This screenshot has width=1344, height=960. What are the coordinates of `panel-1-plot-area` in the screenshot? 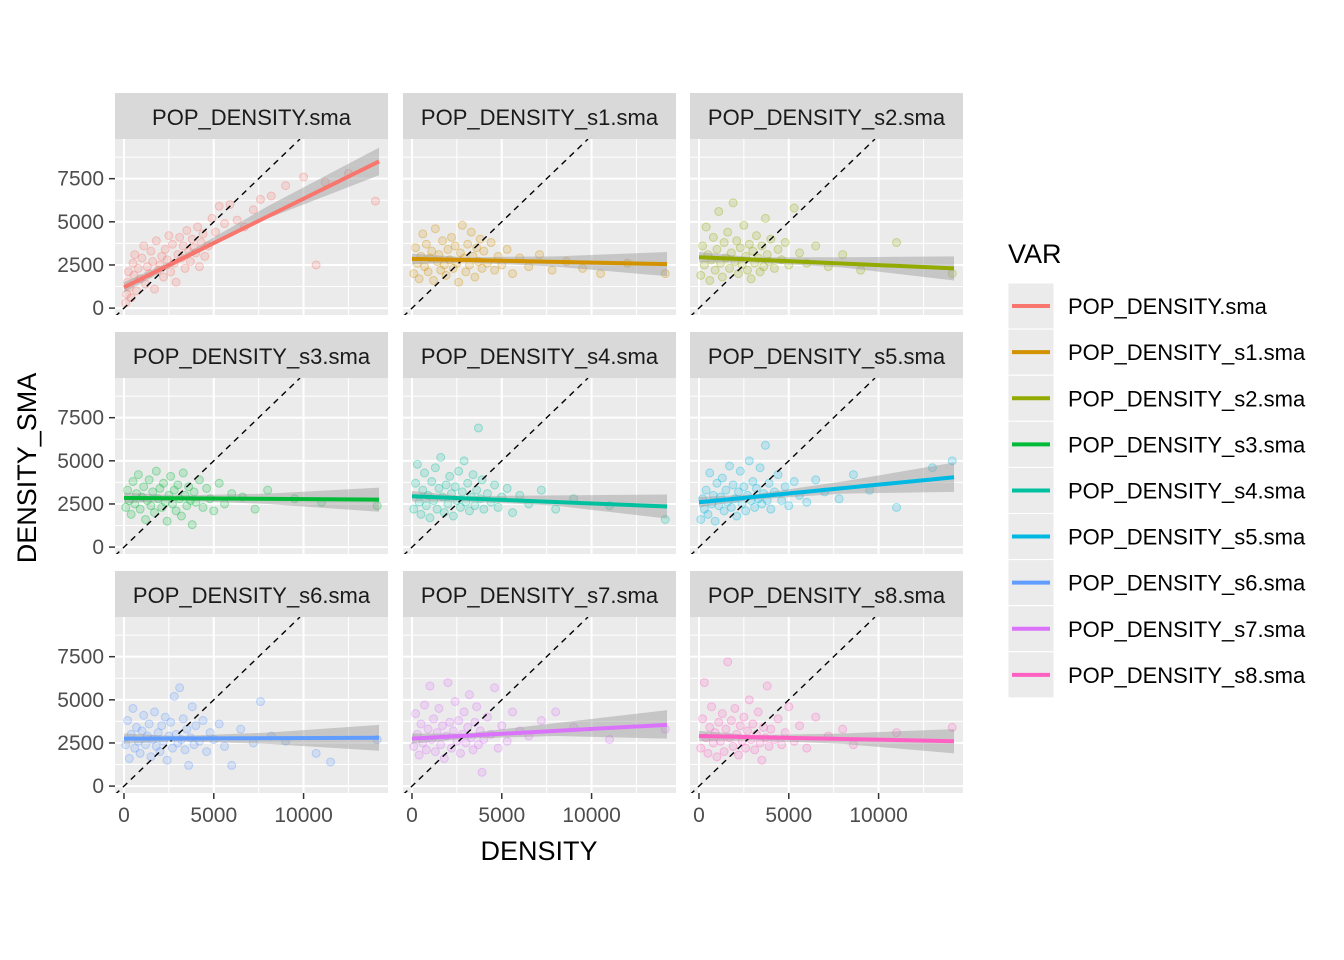 It's located at (247, 227).